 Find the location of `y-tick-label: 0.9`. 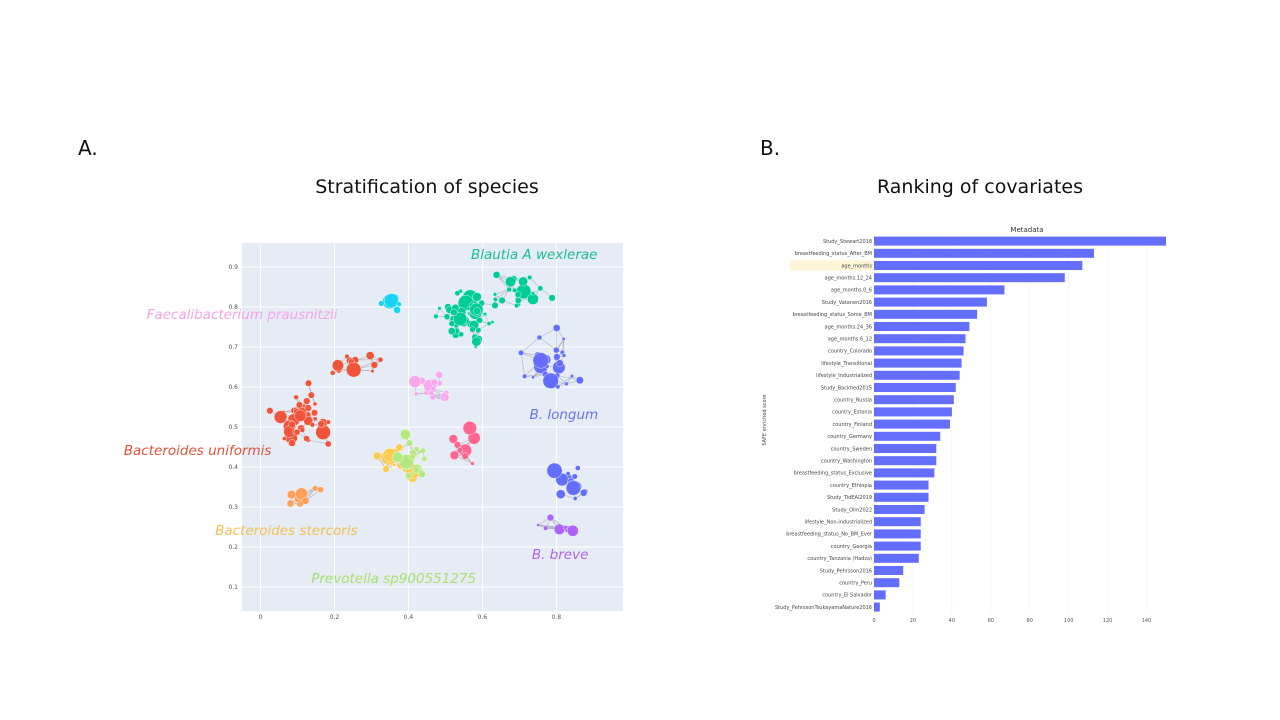

y-tick-label: 0.9 is located at coordinates (233, 267).